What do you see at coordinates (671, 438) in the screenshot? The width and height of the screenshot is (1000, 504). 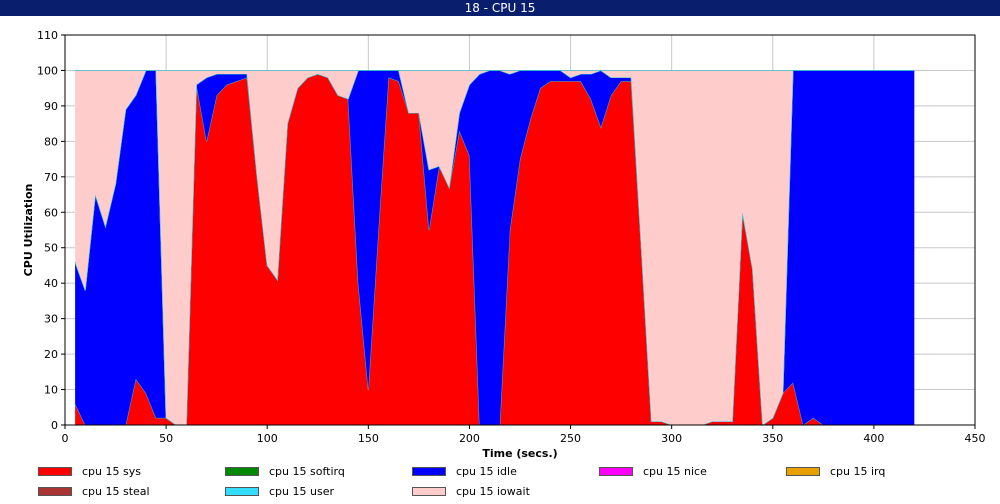 I see `x-tick-label: 300` at bounding box center [671, 438].